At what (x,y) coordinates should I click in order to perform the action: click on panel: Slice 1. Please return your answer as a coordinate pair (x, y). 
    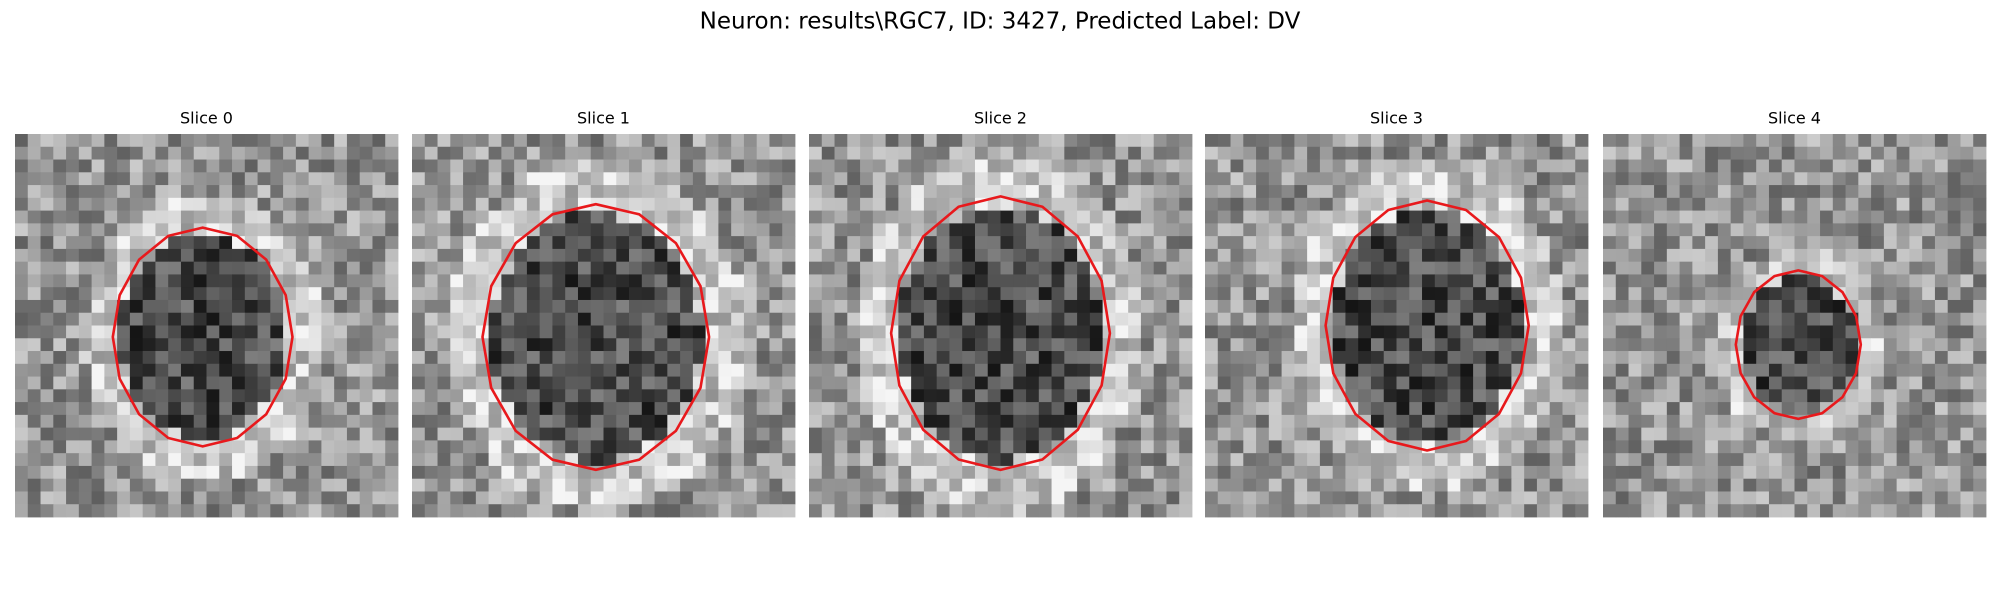
    Looking at the image, I should click on (604, 313).